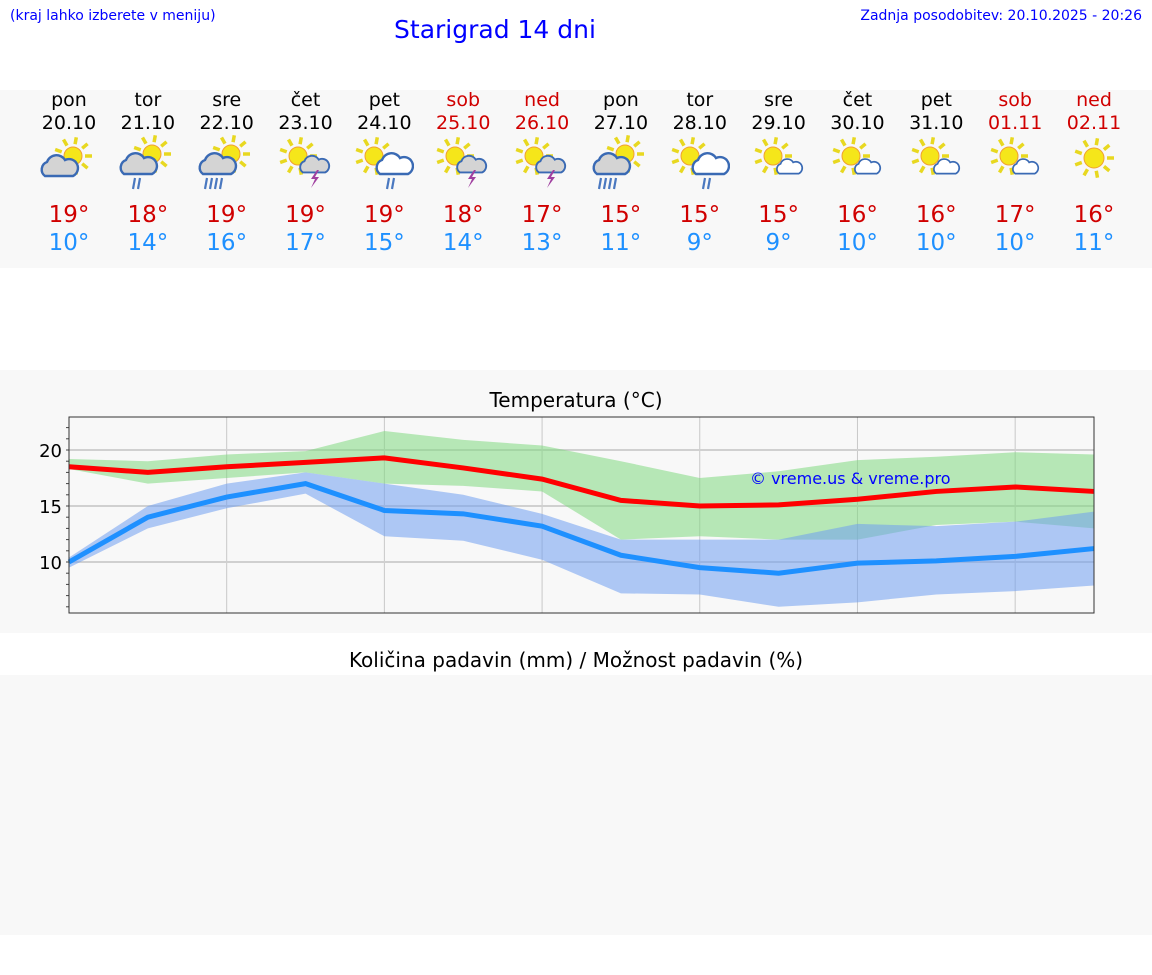  I want to click on day-name: čet, so click(305, 100).